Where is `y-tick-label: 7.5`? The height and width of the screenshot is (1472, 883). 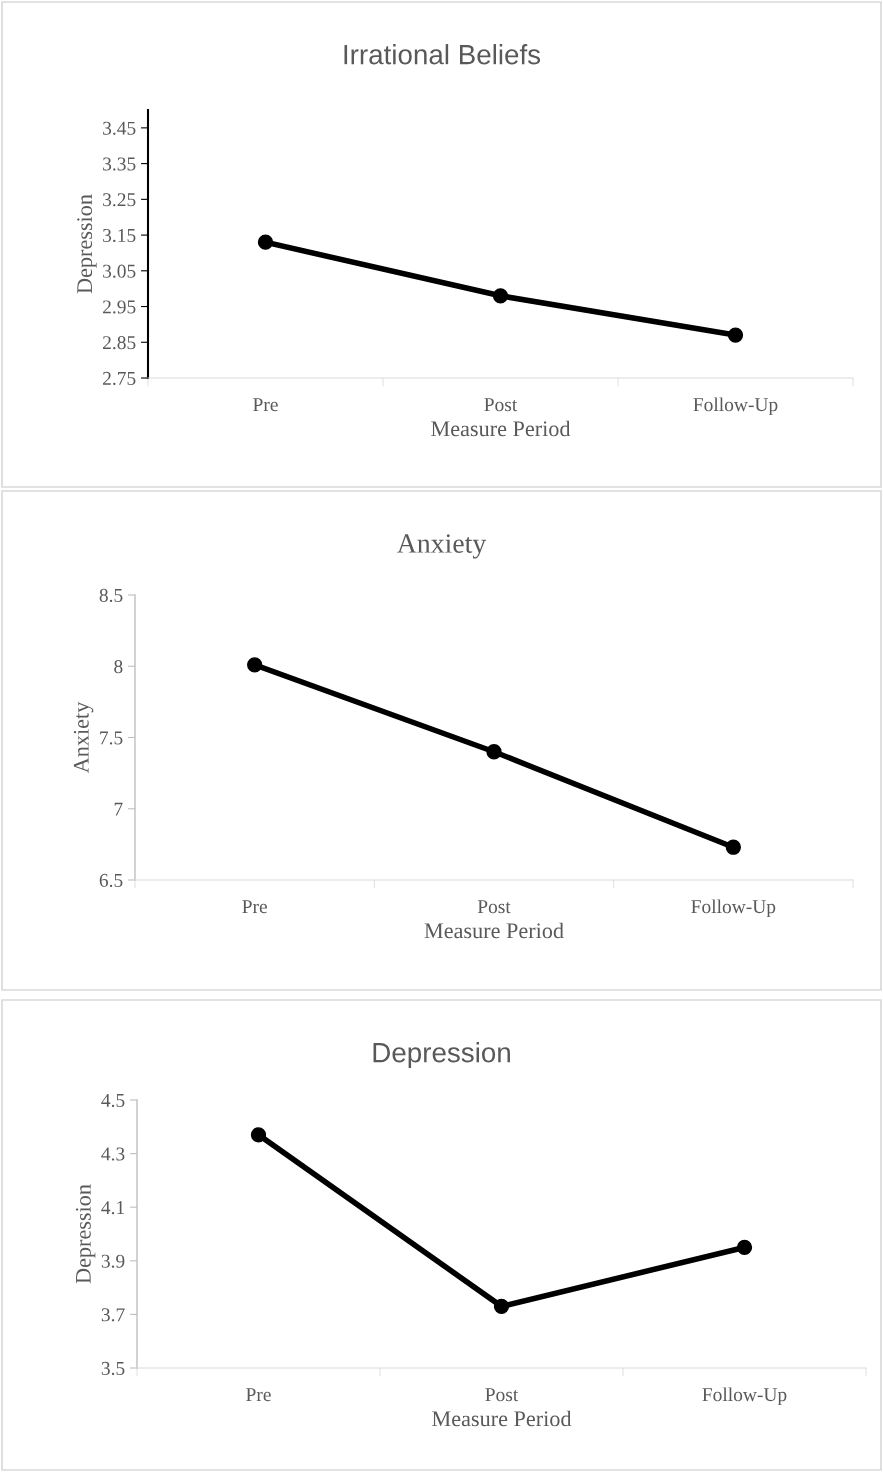
y-tick-label: 7.5 is located at coordinates (111, 738).